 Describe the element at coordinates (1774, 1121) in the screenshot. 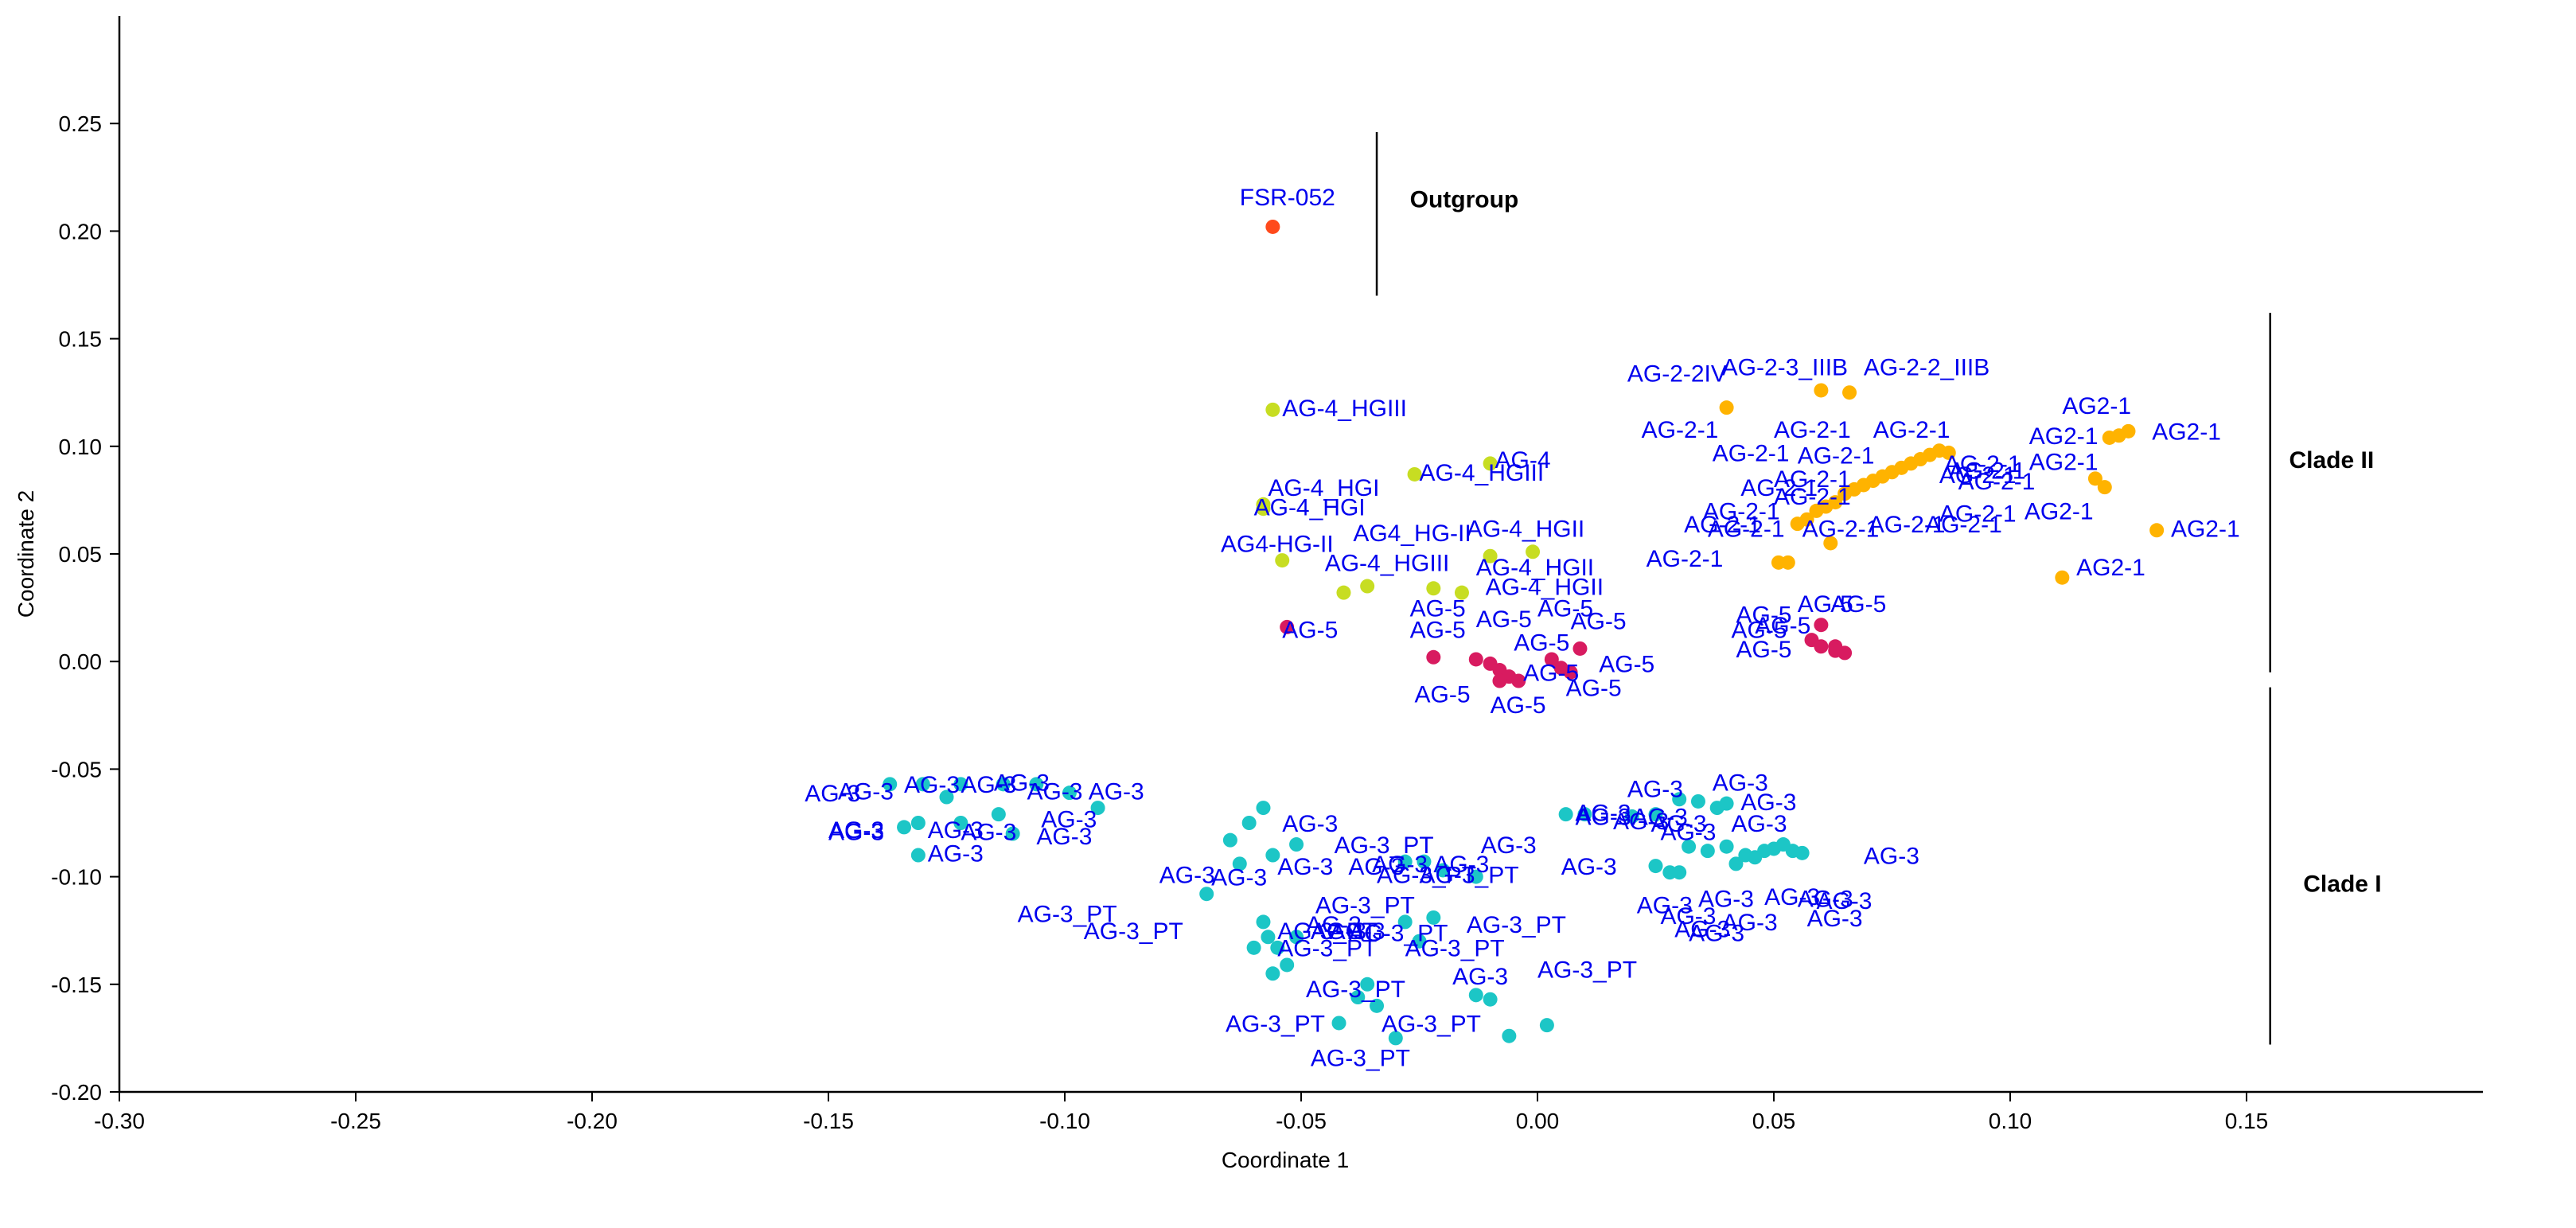

I see `x-tick-label: 0.05` at that location.